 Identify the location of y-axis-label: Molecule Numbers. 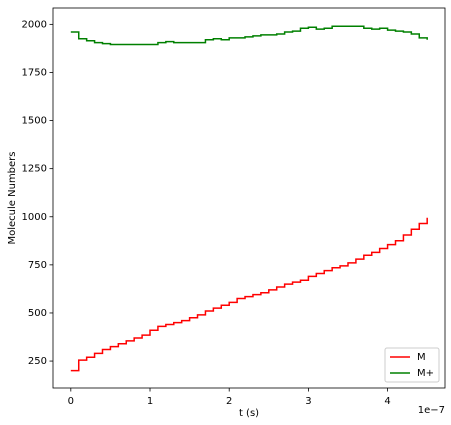
(12, 197).